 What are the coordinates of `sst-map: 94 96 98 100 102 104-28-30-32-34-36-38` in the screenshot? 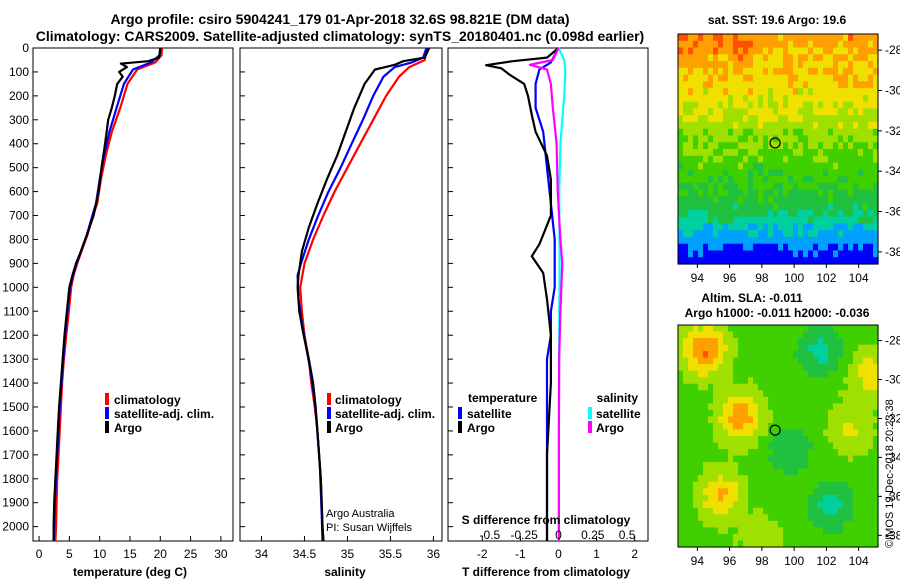 It's located at (788, 159).